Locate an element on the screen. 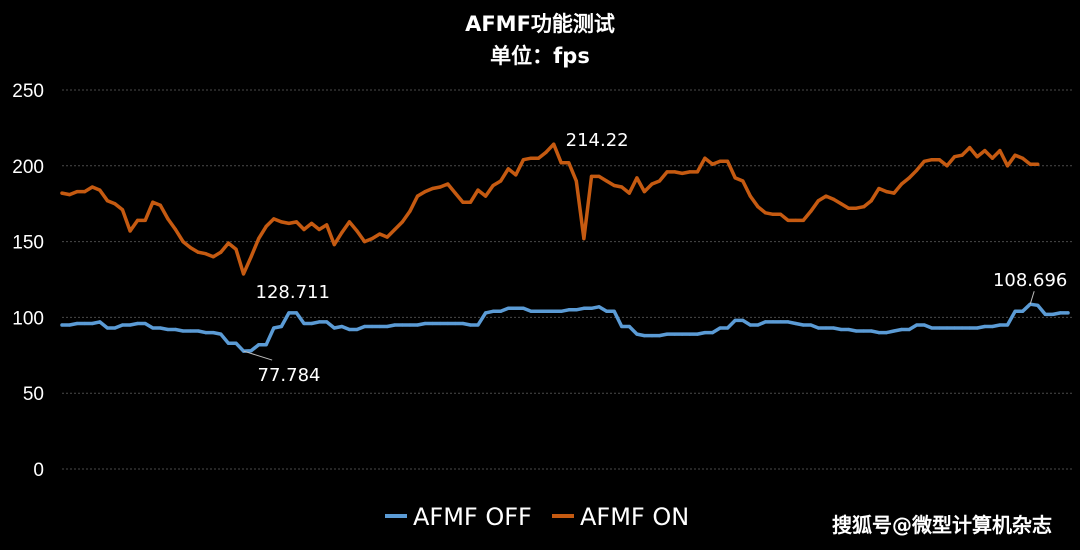 The height and width of the screenshot is (550, 1080). chart-subtitle: 单位：fps is located at coordinates (540, 56).